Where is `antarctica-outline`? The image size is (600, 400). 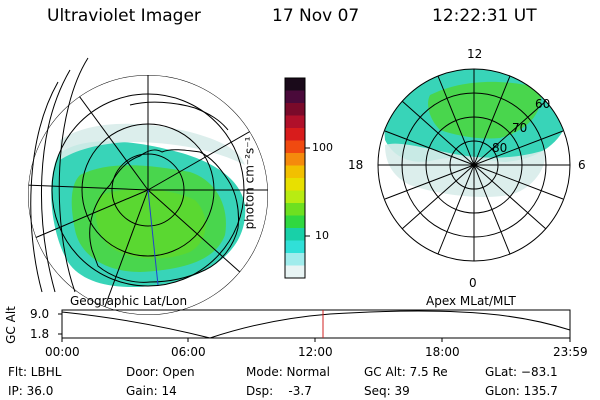 antarctica-outline is located at coordinates (164, 216).